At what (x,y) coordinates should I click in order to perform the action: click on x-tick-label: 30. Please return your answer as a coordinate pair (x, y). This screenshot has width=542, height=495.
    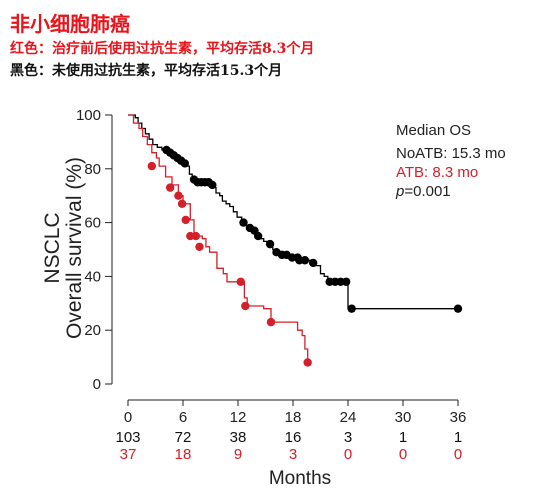
    Looking at the image, I should click on (403, 417).